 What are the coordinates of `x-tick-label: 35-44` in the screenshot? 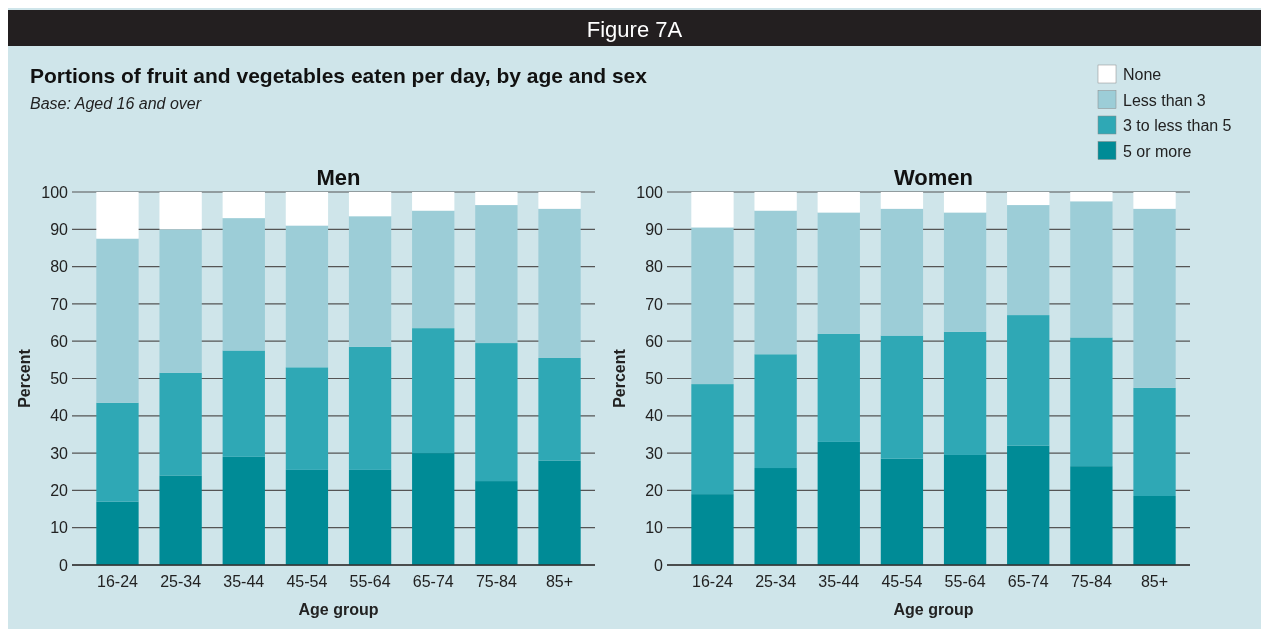 It's located at (839, 581).